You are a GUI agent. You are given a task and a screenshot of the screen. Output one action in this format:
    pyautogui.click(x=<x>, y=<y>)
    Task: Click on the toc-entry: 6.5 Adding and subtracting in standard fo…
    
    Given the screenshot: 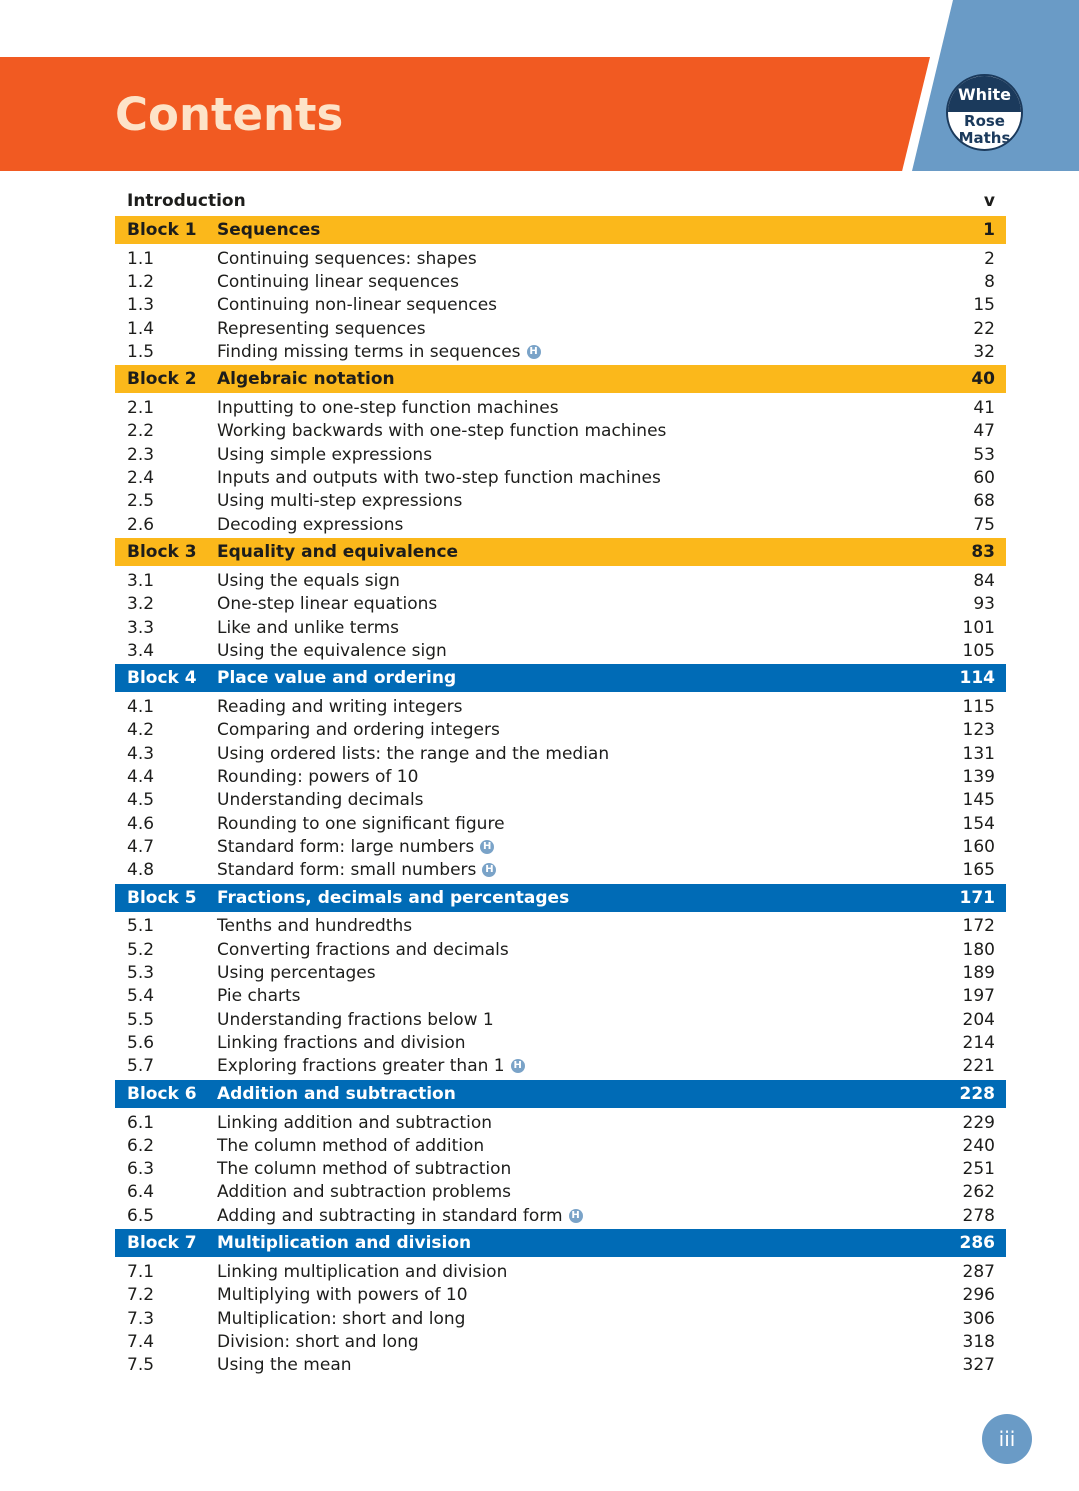 What is the action you would take?
    pyautogui.click(x=560, y=1215)
    